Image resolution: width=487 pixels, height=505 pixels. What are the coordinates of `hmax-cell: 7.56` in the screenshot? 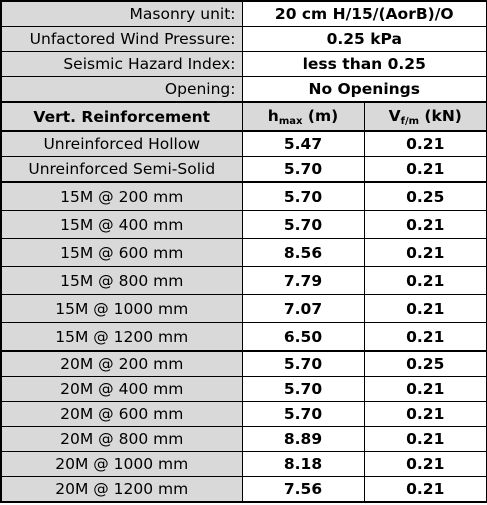 It's located at (303, 489).